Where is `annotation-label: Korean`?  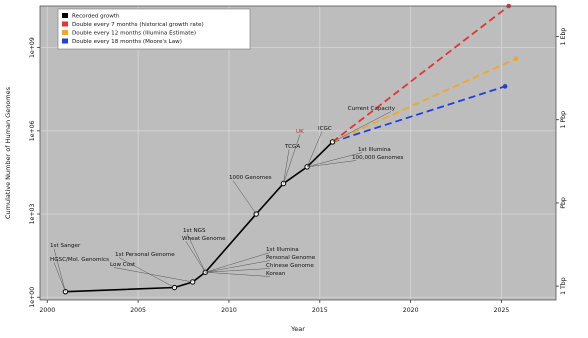
annotation-label: Korean is located at coordinates (276, 274).